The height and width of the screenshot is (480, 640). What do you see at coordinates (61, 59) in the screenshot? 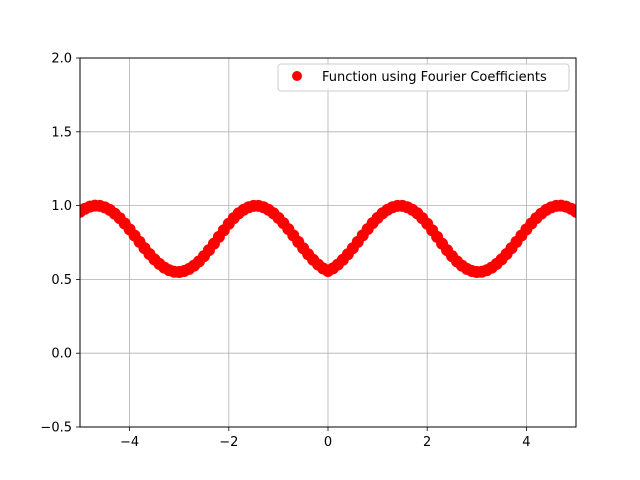
I see `y-tick-label: 2.0` at bounding box center [61, 59].